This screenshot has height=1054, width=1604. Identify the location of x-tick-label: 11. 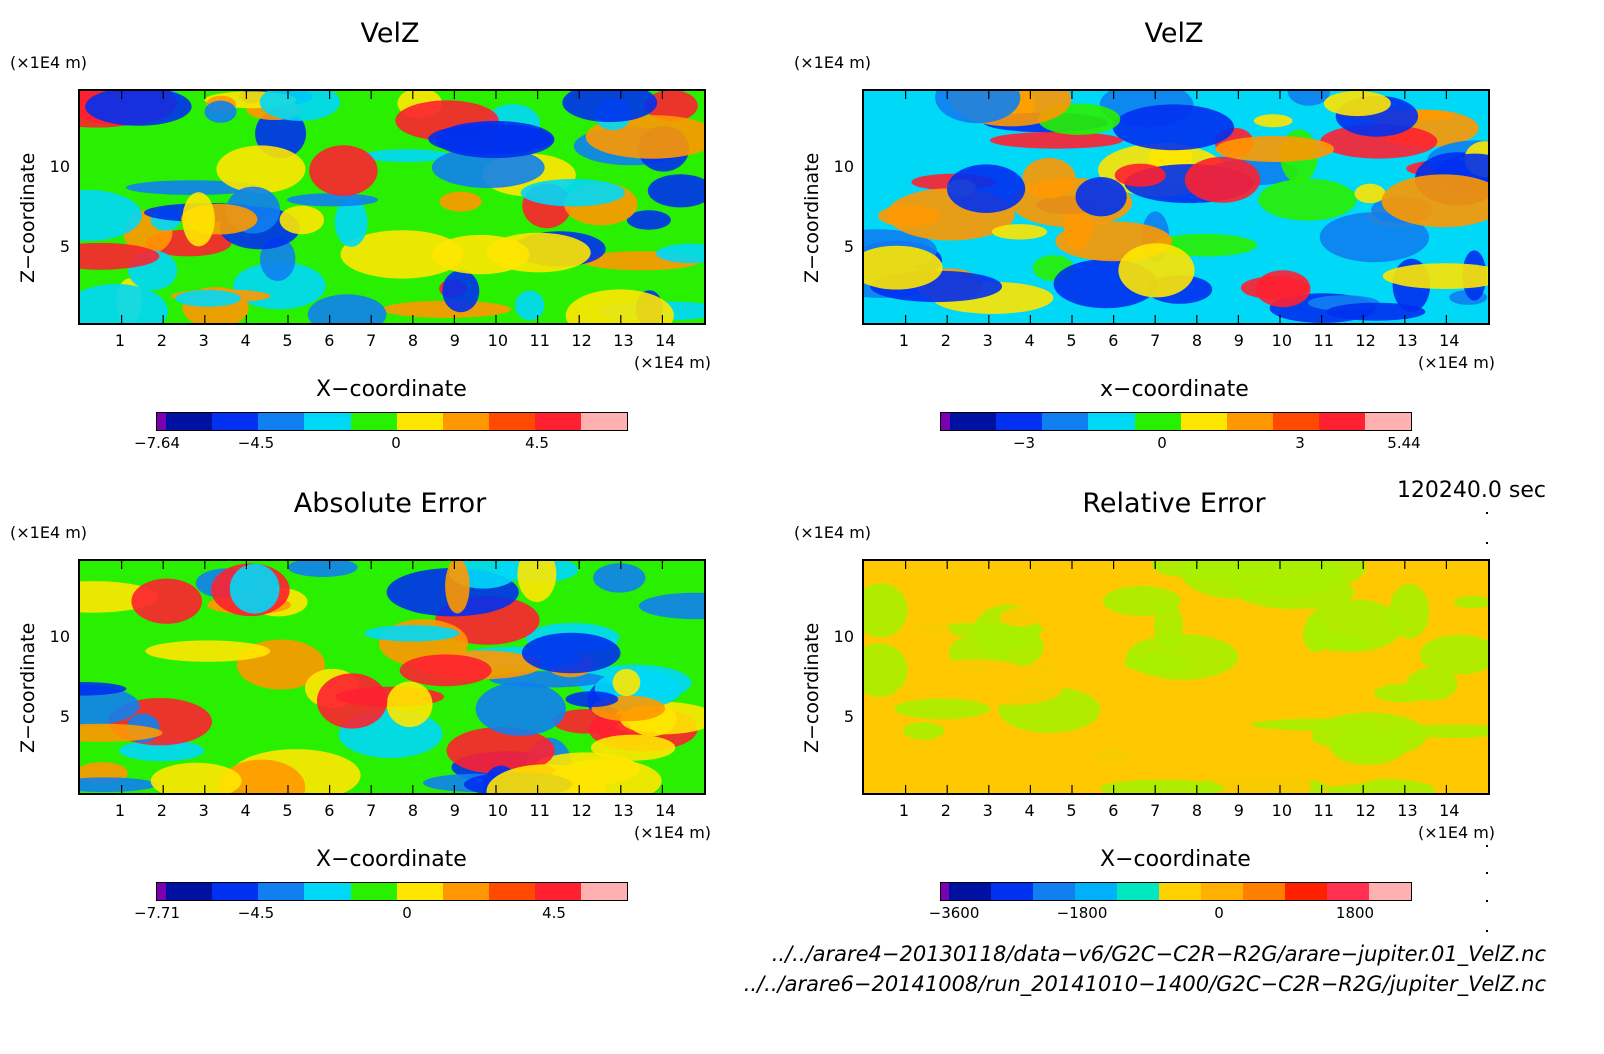
(539, 810).